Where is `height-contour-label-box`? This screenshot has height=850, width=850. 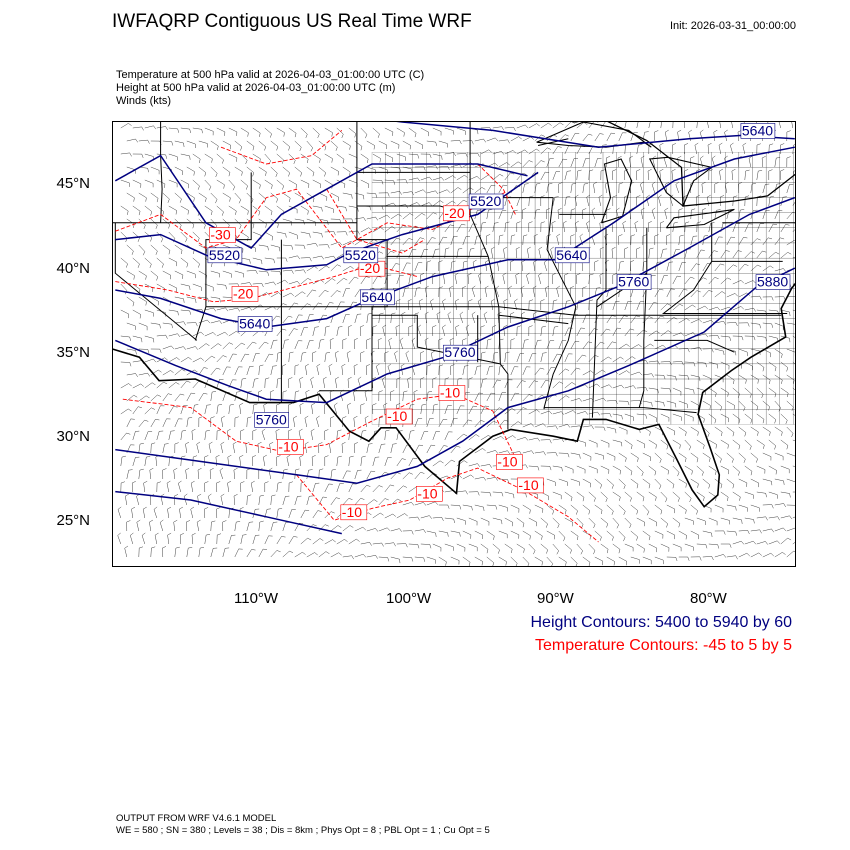 height-contour-label-box is located at coordinates (255, 324).